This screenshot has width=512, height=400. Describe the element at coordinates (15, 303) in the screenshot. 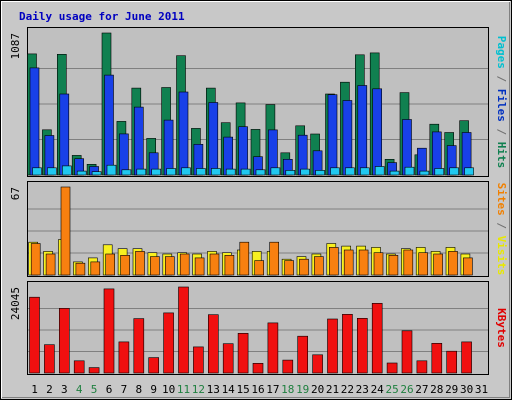

I see `y-max-label-bot: 24045` at that location.